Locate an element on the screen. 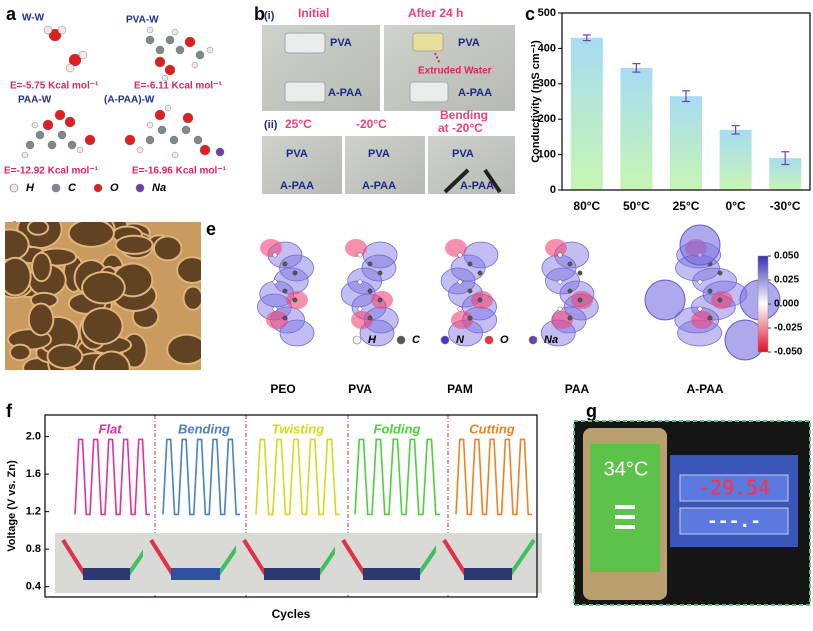  legend-label: Folding is located at coordinates (397, 428).